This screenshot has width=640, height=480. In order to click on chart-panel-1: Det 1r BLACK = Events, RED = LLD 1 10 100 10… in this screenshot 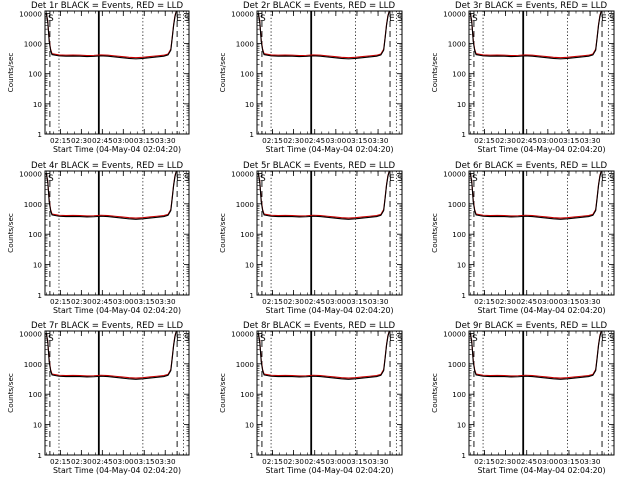, I will do `click(98, 77)`.